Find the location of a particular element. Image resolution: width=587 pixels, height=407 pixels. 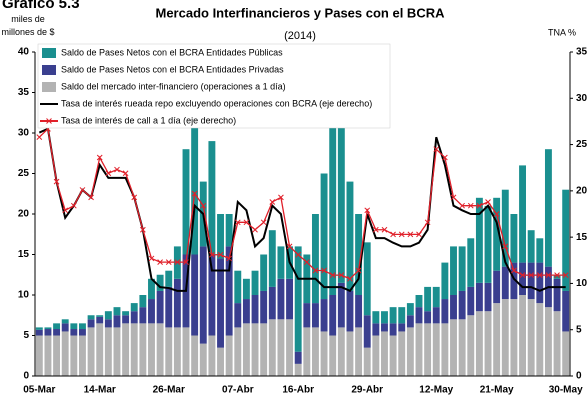

x-tick-label: 30-May is located at coordinates (566, 390).